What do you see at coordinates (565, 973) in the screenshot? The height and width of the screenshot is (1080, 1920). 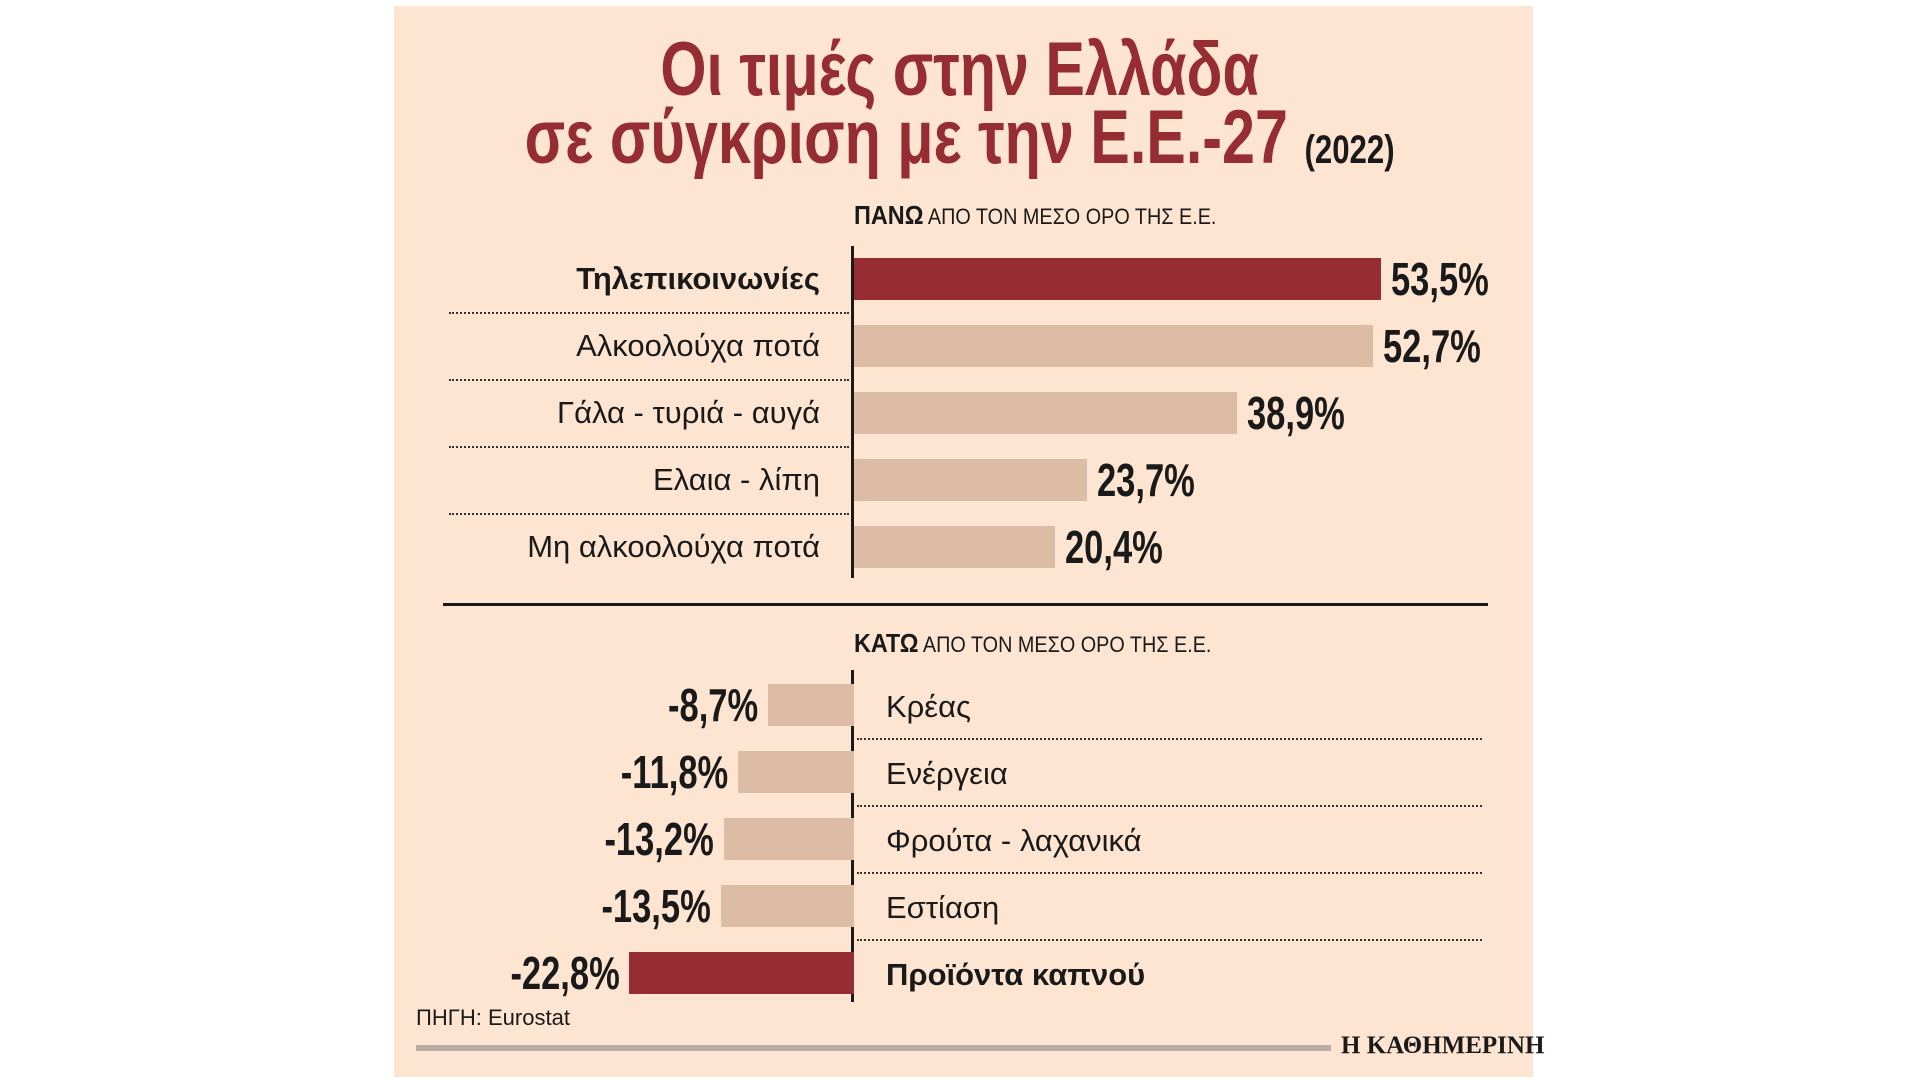 I see `text: -22,8%` at bounding box center [565, 973].